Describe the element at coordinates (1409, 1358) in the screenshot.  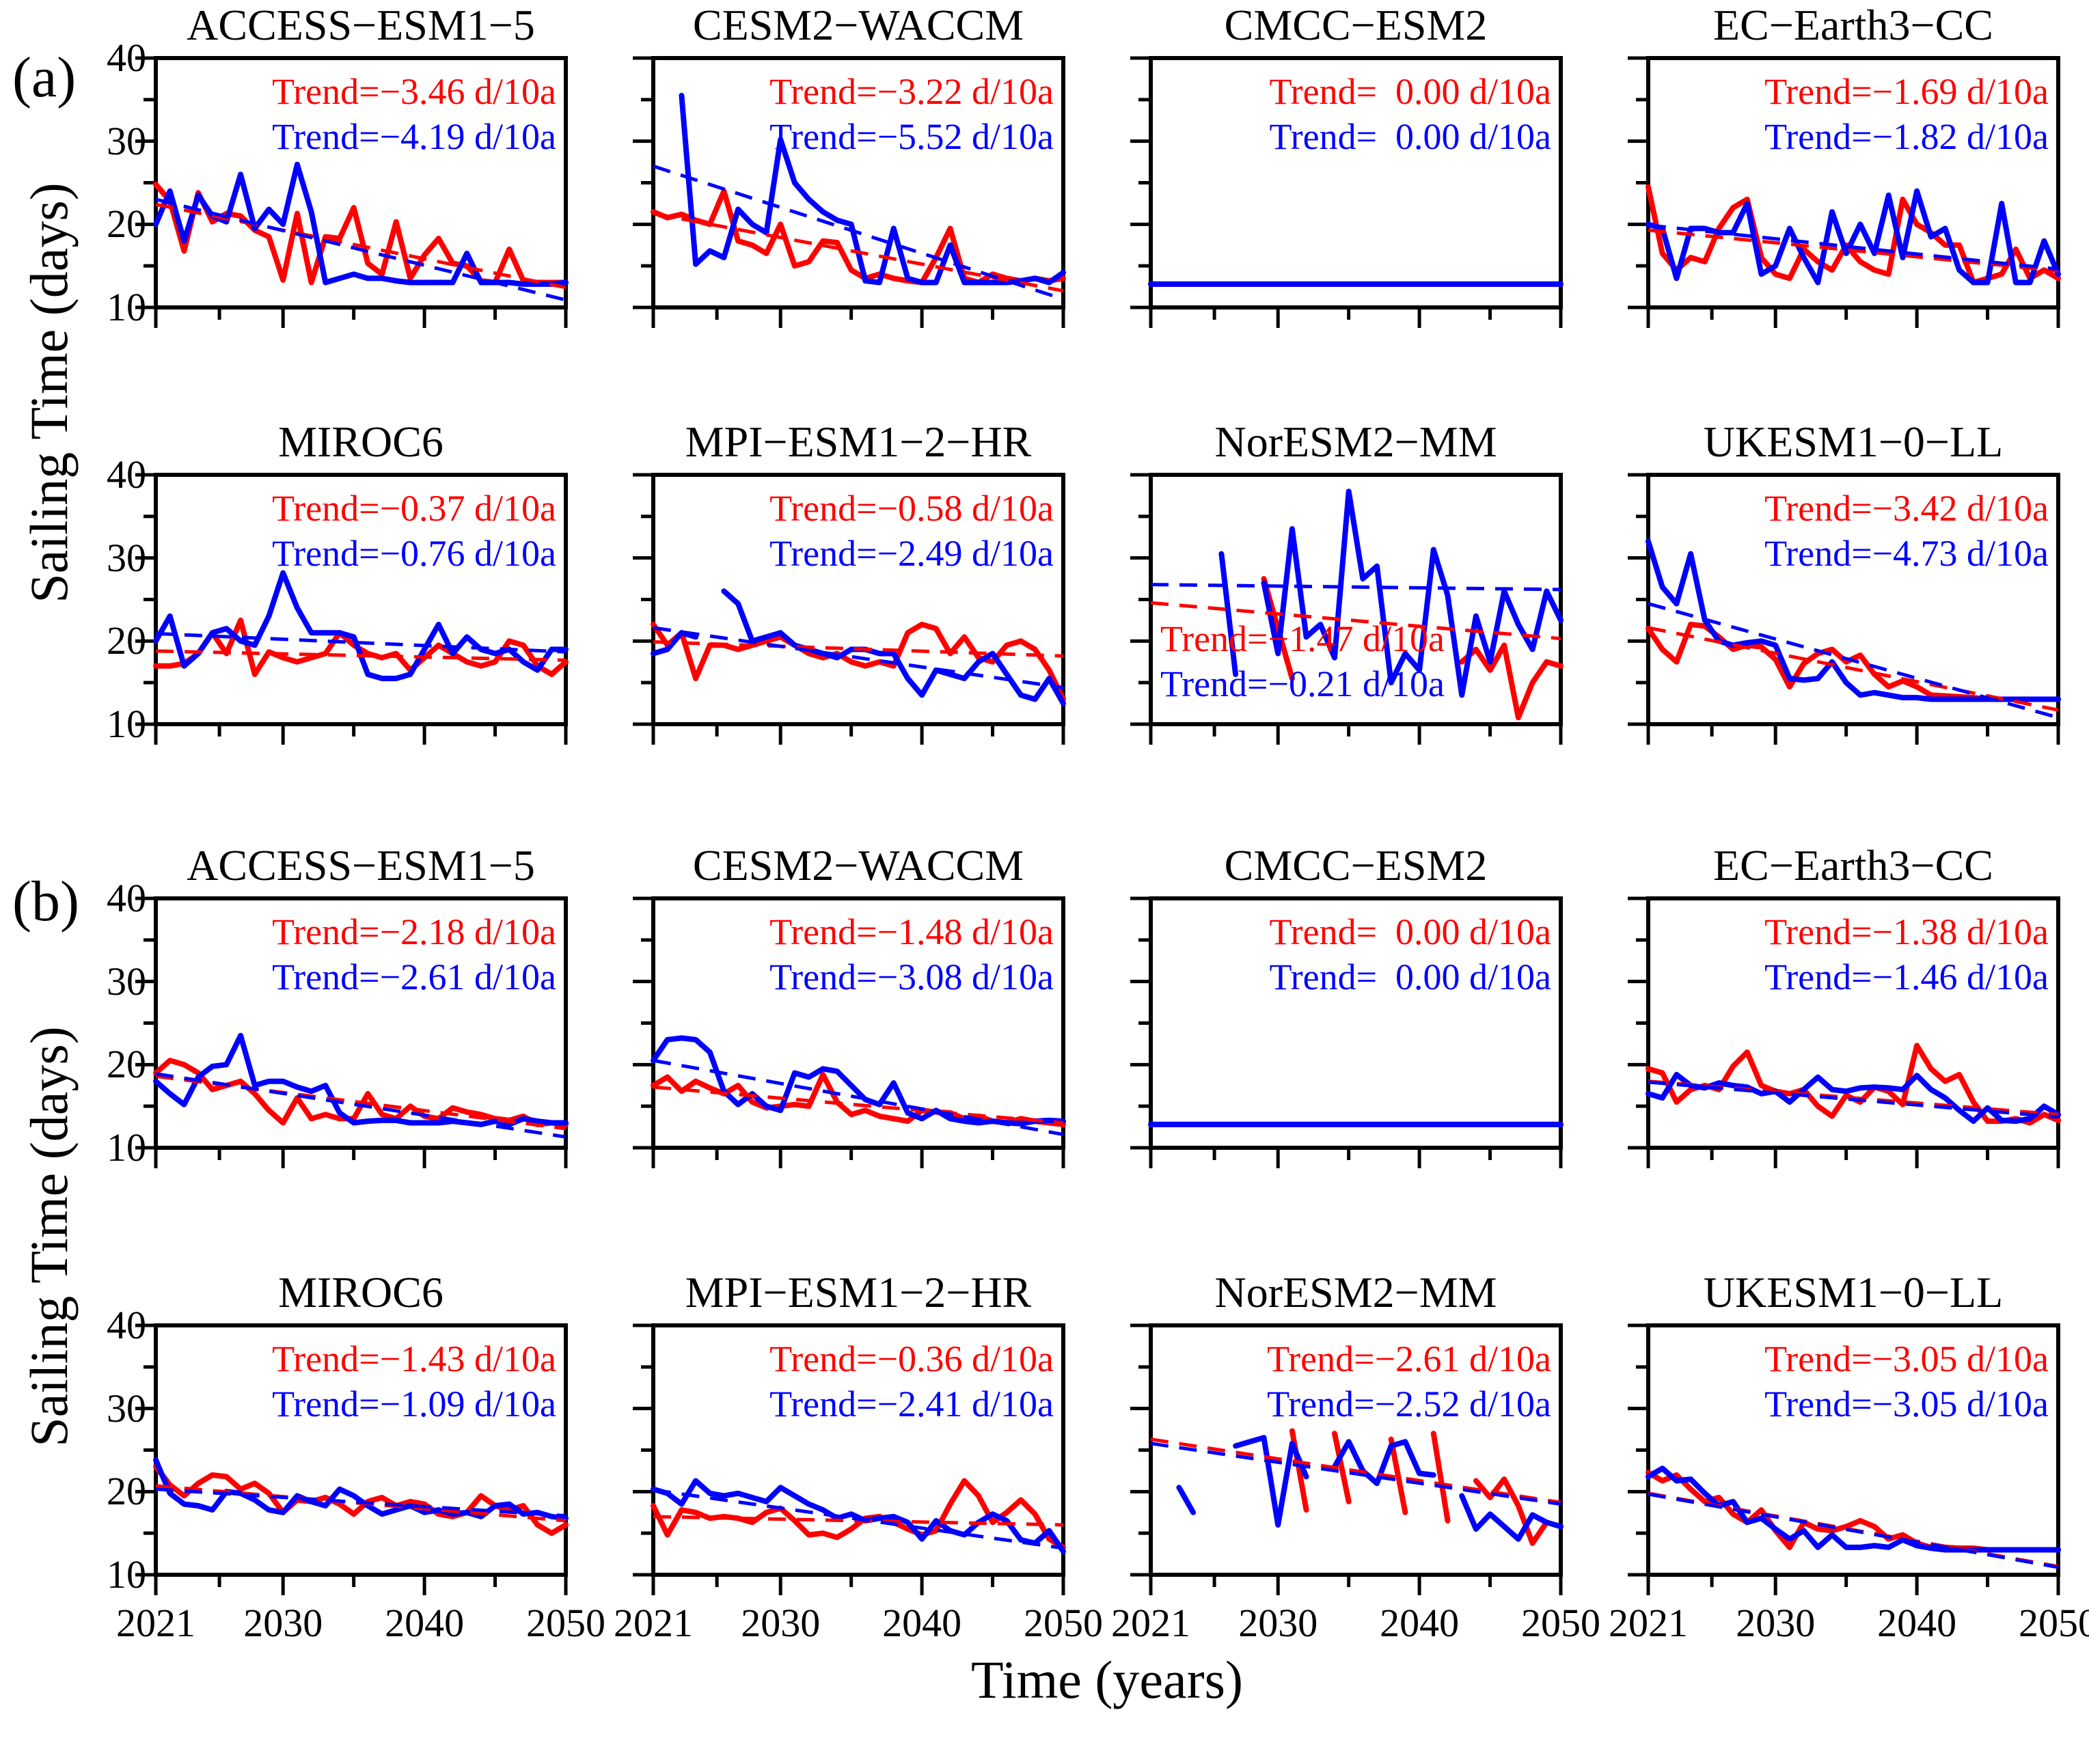
I see `trend-red-label-panel-b-noresm2-mm: Trend=−2.61 d/10a` at that location.